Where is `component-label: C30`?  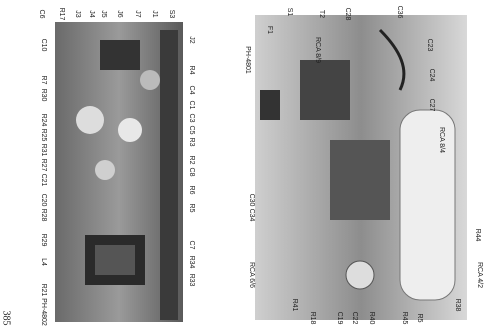 component-label: C30 is located at coordinates (251, 200).